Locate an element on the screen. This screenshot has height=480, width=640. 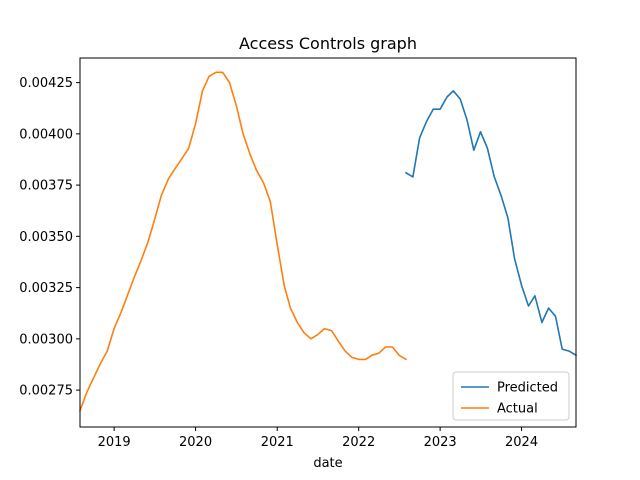
legend-label-predicted: Predicted is located at coordinates (527, 388).